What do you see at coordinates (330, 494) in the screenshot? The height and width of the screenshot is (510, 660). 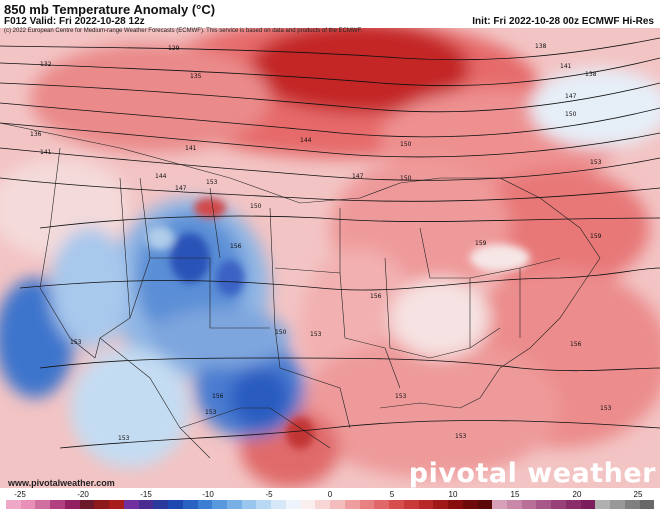 I see `colorbar-tick: 0` at bounding box center [330, 494].